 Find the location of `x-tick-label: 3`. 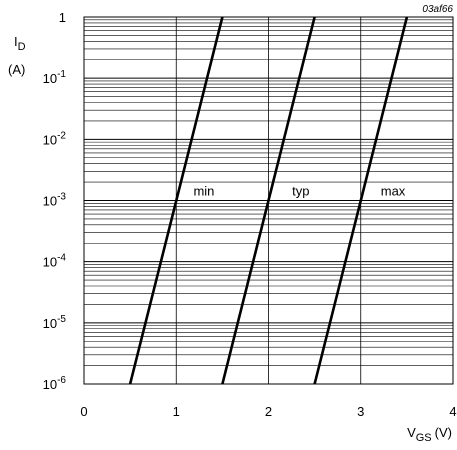

x-tick-label: 3 is located at coordinates (360, 411).